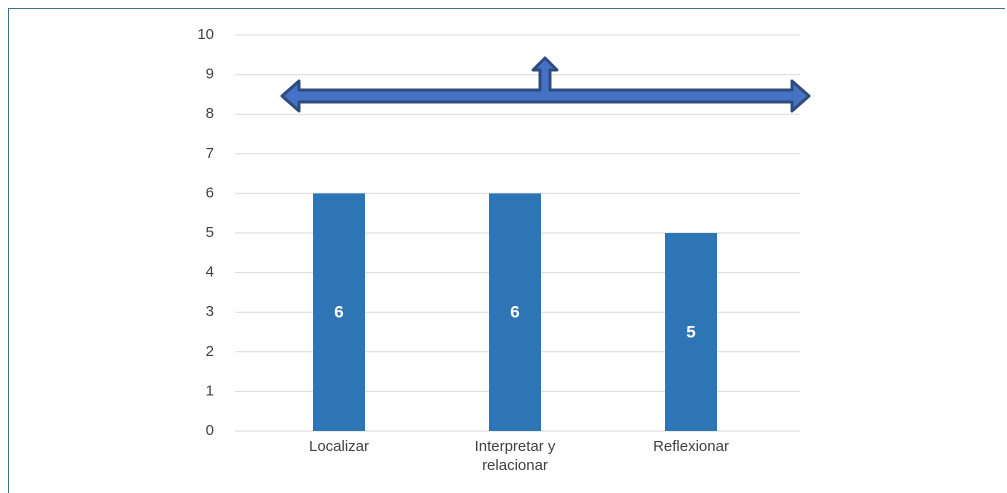  I want to click on y-tick-label: 3, so click(210, 311).